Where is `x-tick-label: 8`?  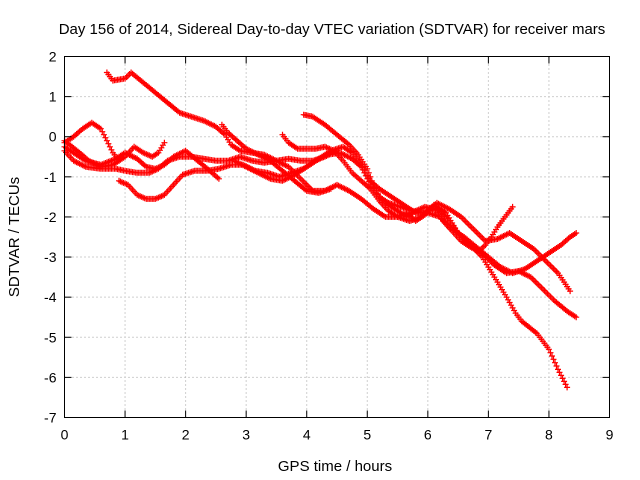
x-tick-label: 8 is located at coordinates (549, 435).